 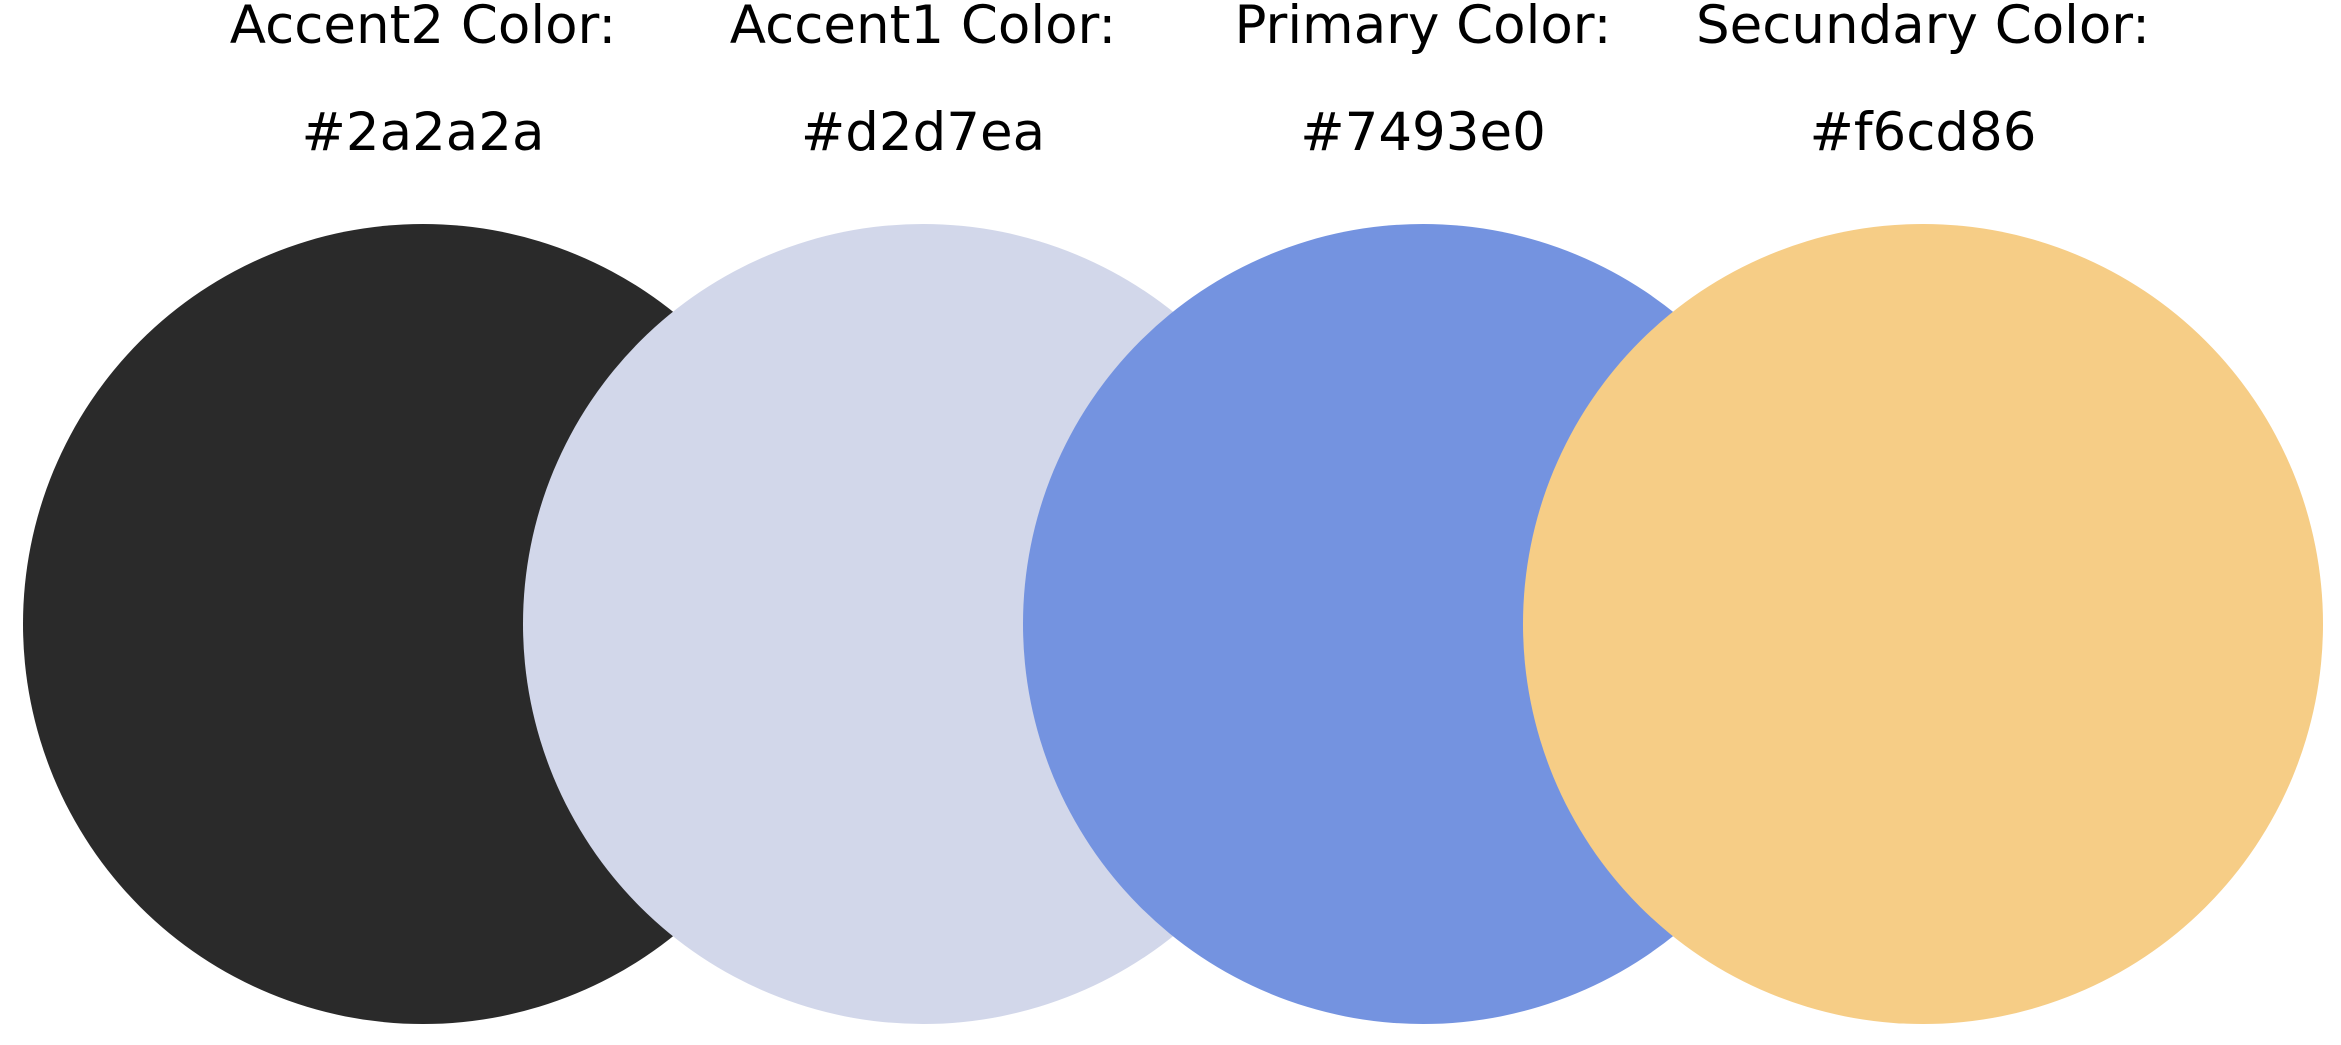 What do you see at coordinates (923, 132) in the screenshot?
I see `swatch-hex-code: #d2d7ea` at bounding box center [923, 132].